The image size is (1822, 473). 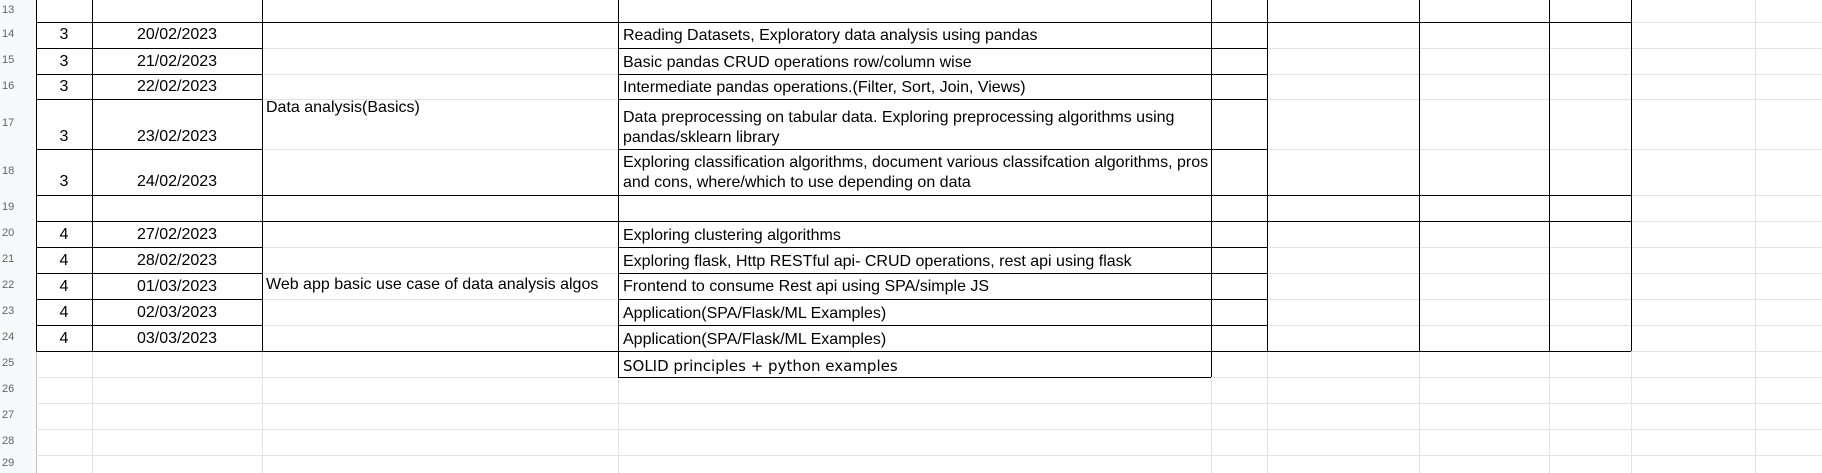 What do you see at coordinates (177, 312) in the screenshot?
I see `cell-date: 02/03/2023` at bounding box center [177, 312].